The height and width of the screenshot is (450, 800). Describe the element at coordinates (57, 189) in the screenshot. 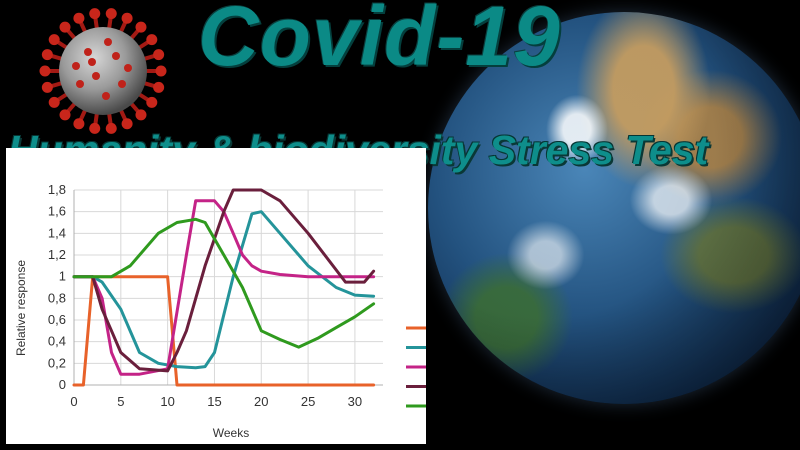

I see `y-tick-label: 1,8` at that location.